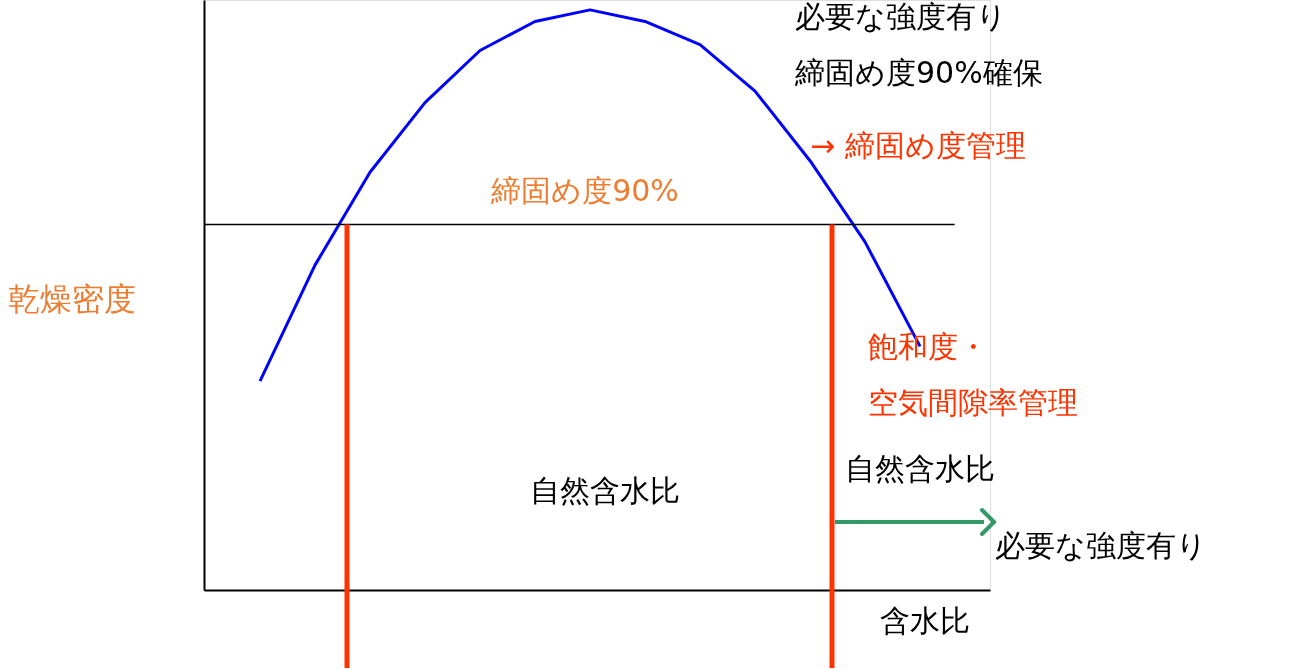 The width and height of the screenshot is (1290, 669). Describe the element at coordinates (918, 145) in the screenshot. I see `annotation: → 締固め度管理` at that location.